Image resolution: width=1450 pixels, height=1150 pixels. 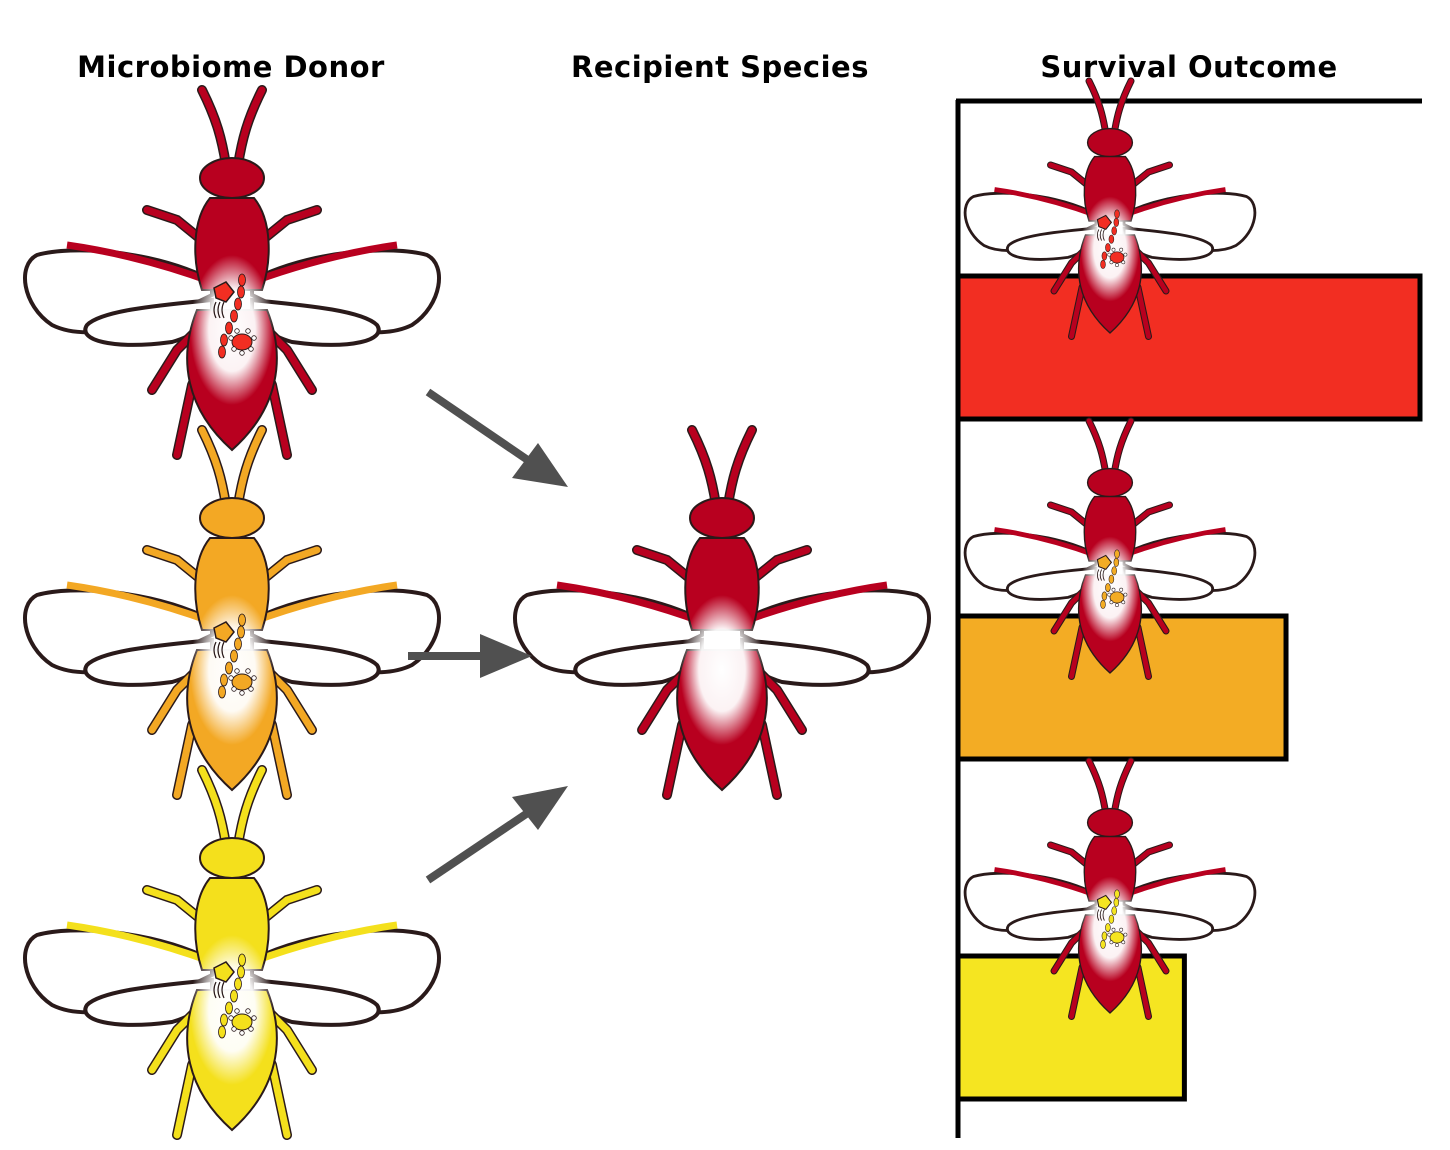 What do you see at coordinates (496, 437) in the screenshot?
I see `arrow-red-to-recipient` at bounding box center [496, 437].